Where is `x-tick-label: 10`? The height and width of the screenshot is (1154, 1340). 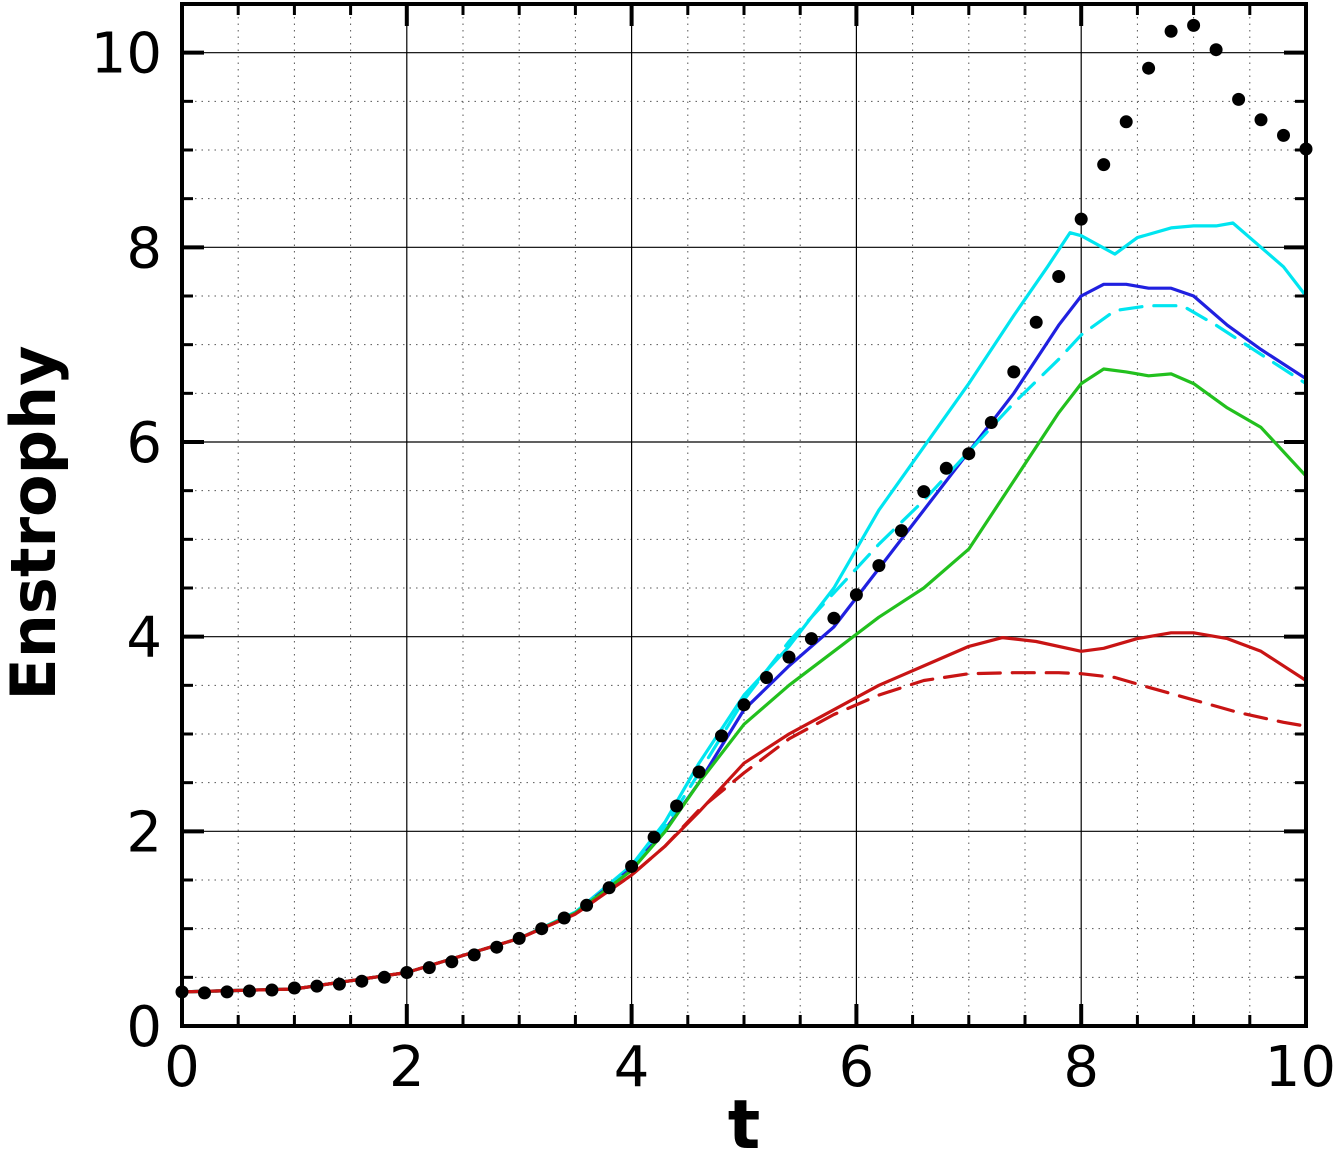
x-tick-label: 10 is located at coordinates (1300, 1067).